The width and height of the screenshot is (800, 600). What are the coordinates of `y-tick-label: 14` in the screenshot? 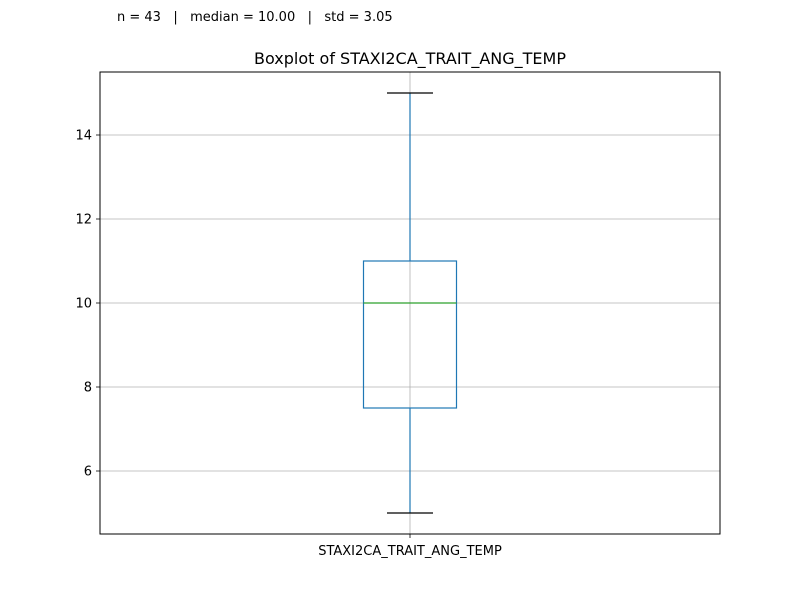 It's located at (83, 136).